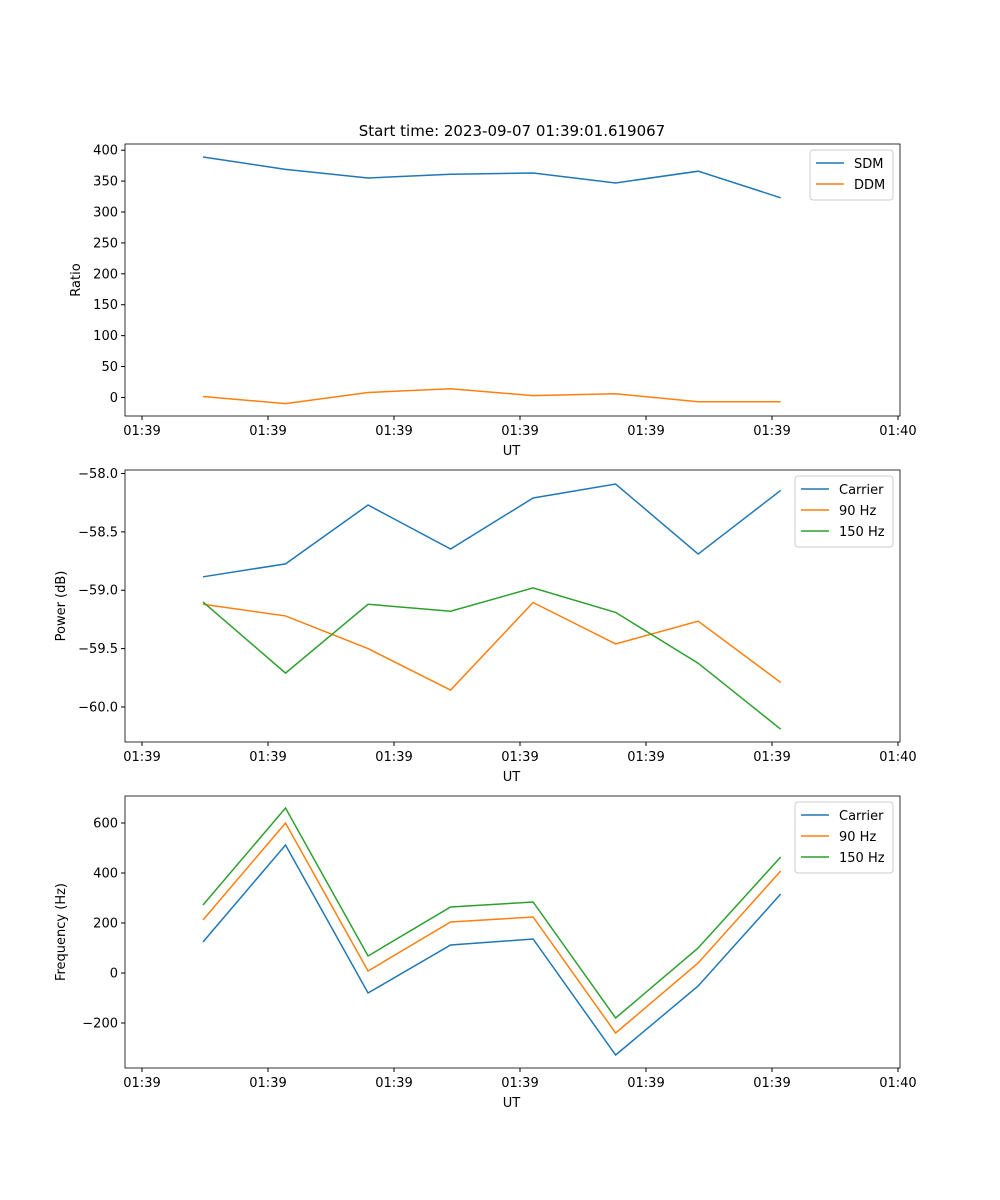  I want to click on y-tick-label: −59.0, so click(98, 591).